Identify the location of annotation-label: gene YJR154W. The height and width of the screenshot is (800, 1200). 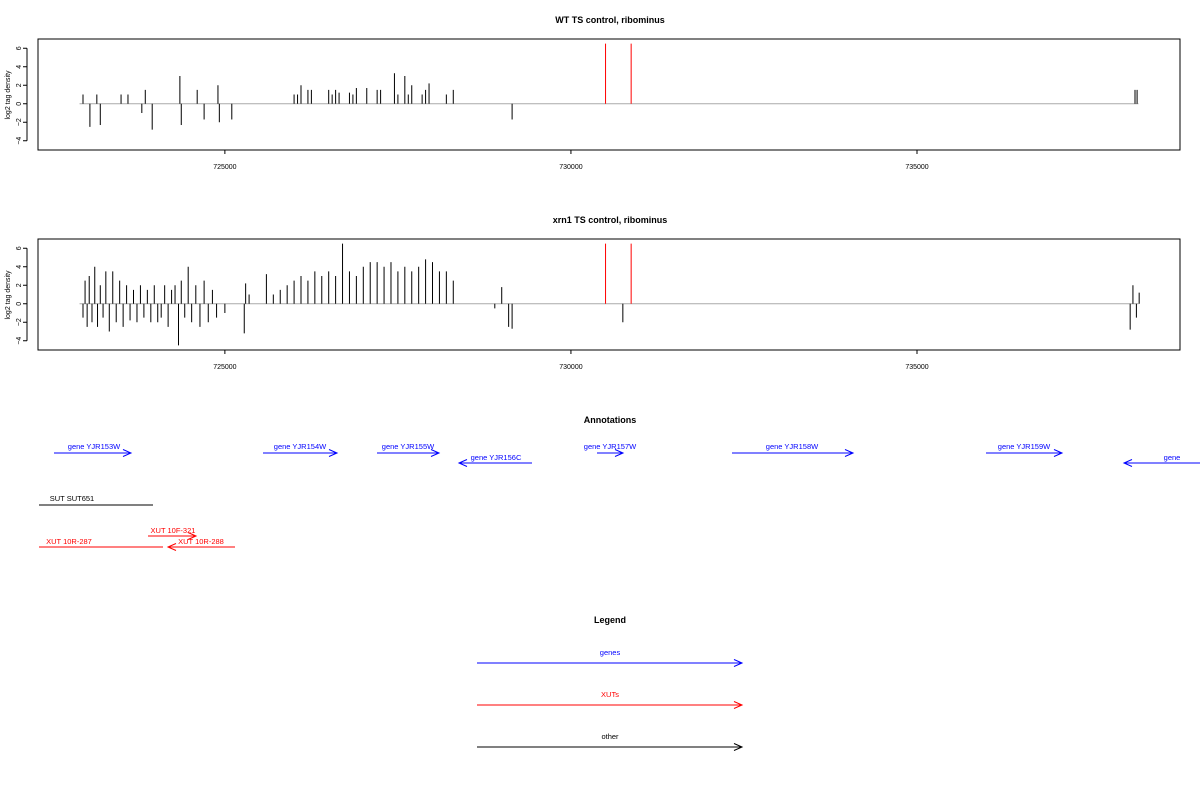
(300, 446).